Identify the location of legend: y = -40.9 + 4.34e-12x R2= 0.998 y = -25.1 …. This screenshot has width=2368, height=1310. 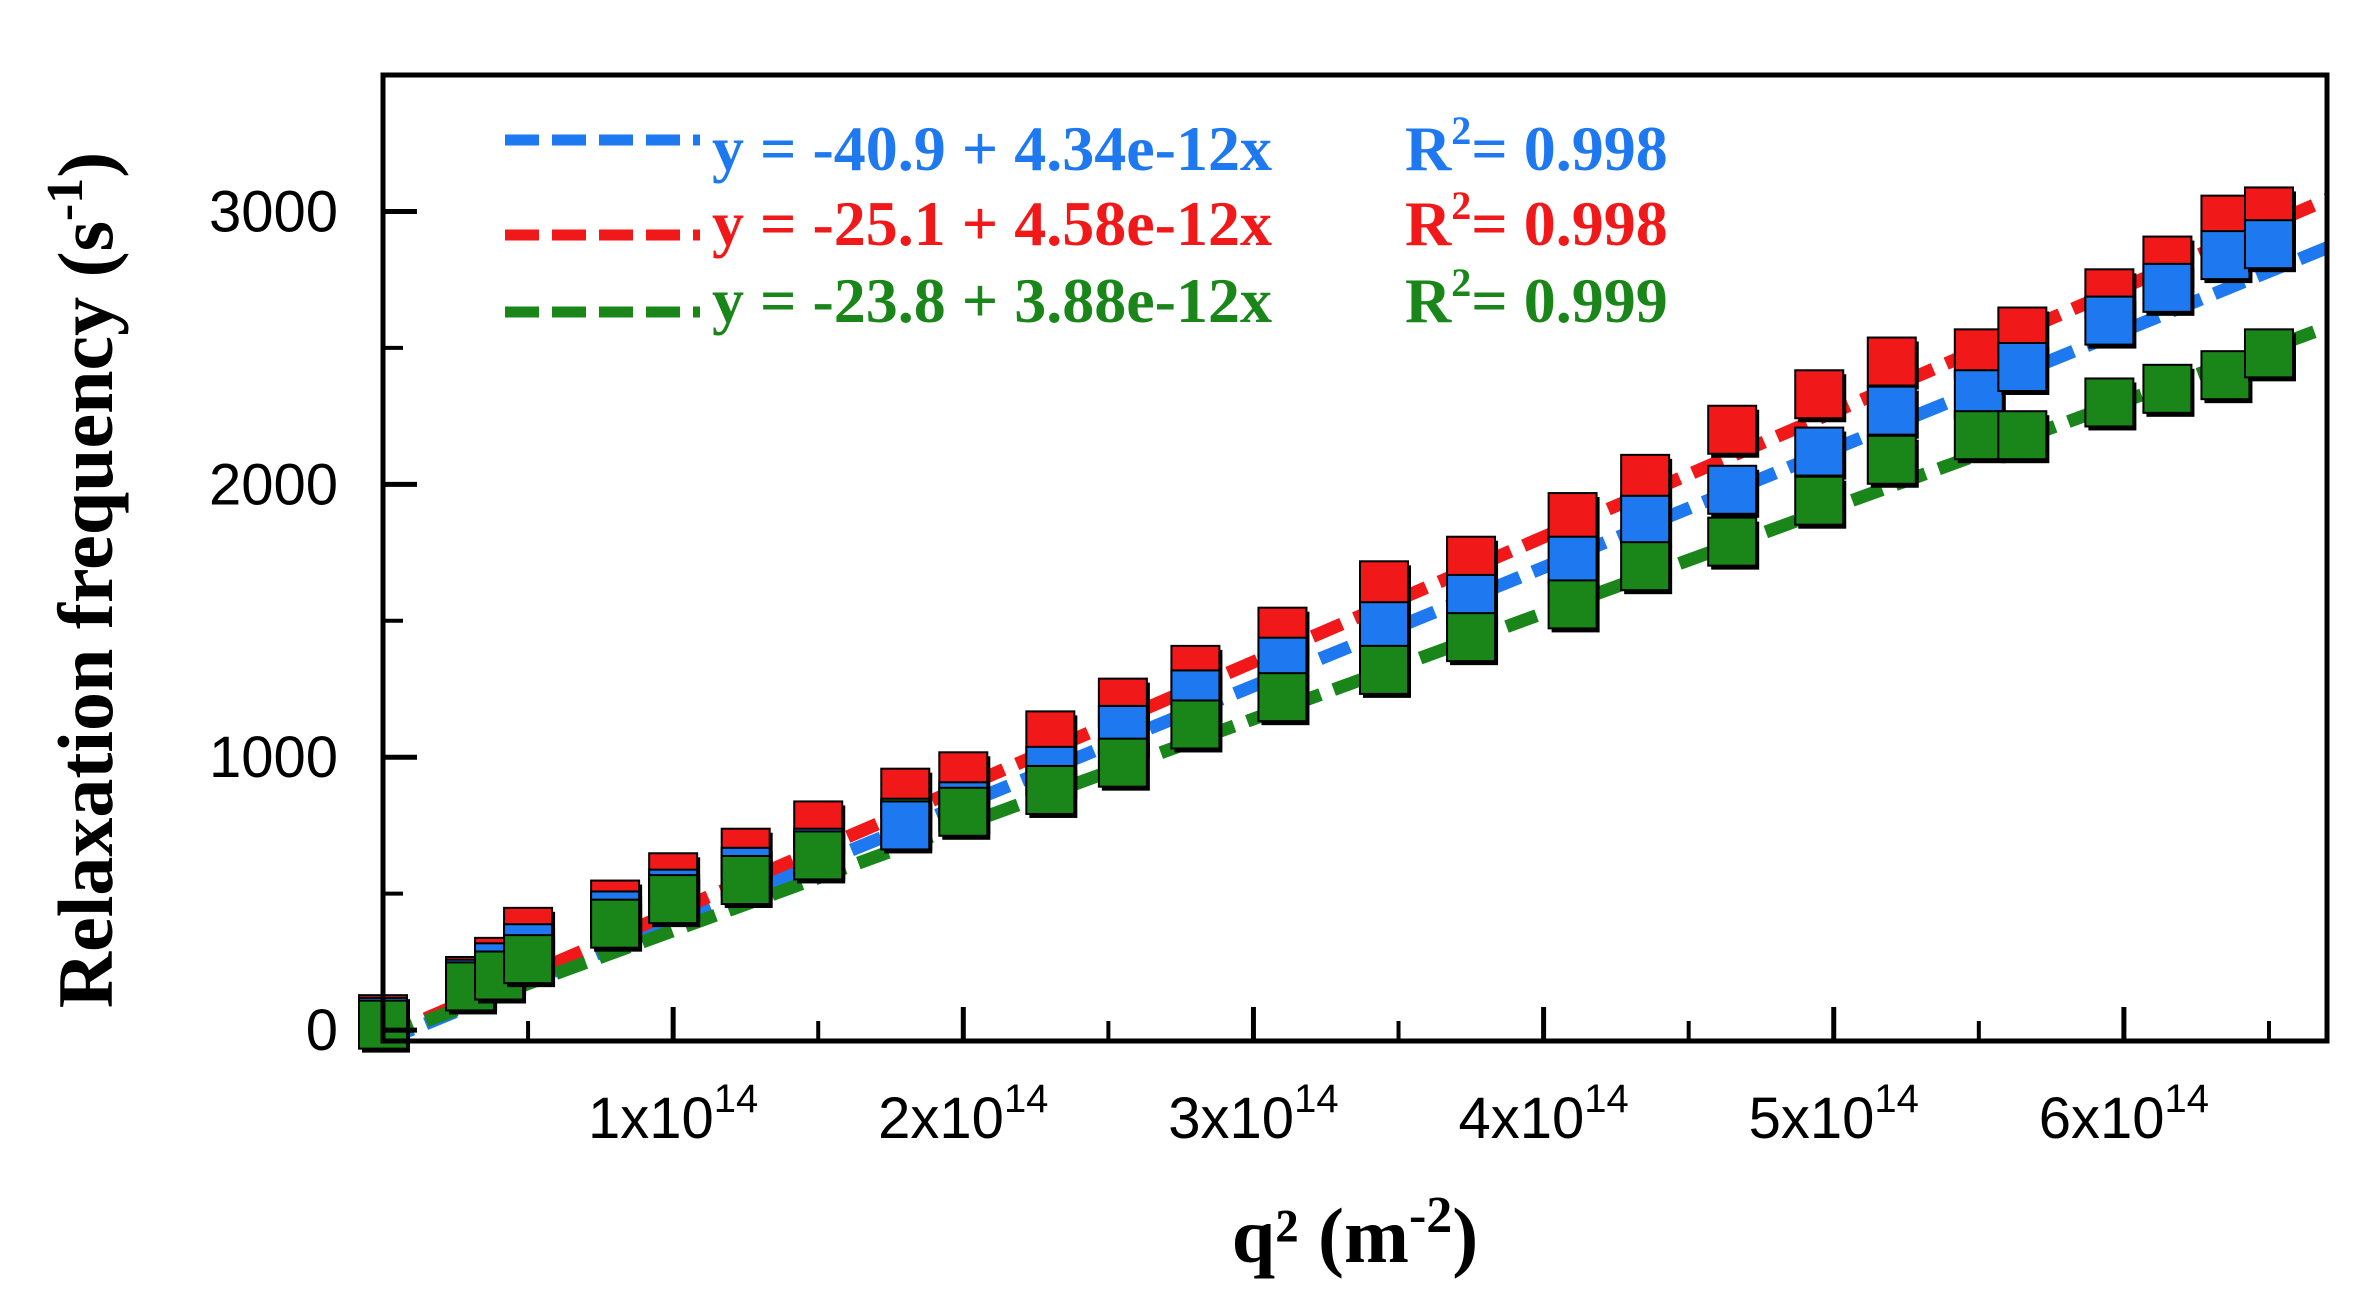
(1086, 222).